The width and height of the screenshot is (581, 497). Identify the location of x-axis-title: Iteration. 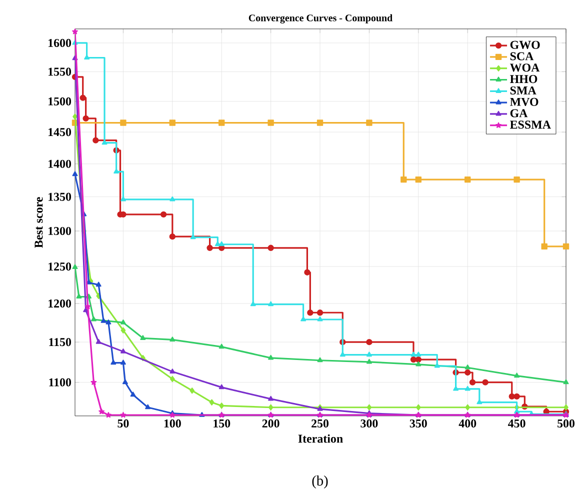
(320, 438).